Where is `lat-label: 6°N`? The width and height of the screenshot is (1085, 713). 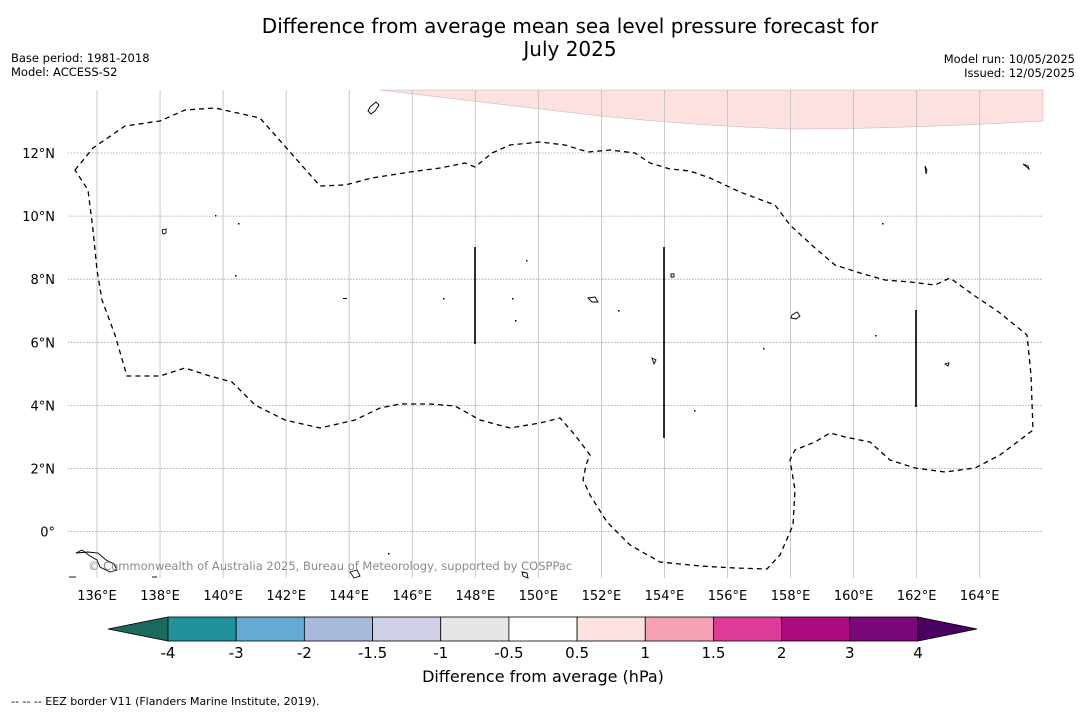 lat-label: 6°N is located at coordinates (43, 343).